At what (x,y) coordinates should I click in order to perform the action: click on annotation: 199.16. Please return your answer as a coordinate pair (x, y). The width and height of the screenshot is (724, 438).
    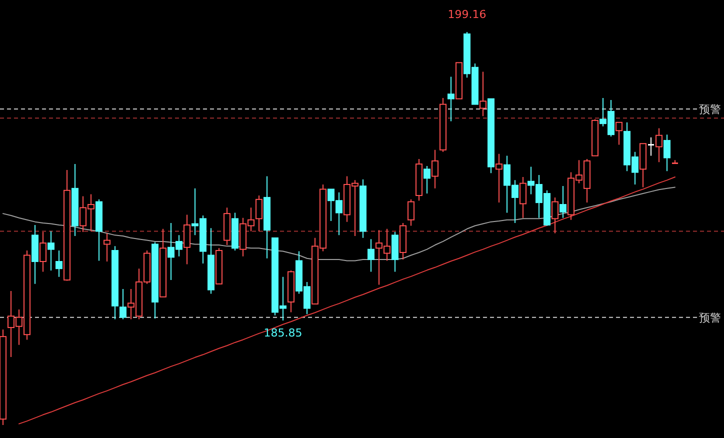
    Looking at the image, I should click on (467, 14).